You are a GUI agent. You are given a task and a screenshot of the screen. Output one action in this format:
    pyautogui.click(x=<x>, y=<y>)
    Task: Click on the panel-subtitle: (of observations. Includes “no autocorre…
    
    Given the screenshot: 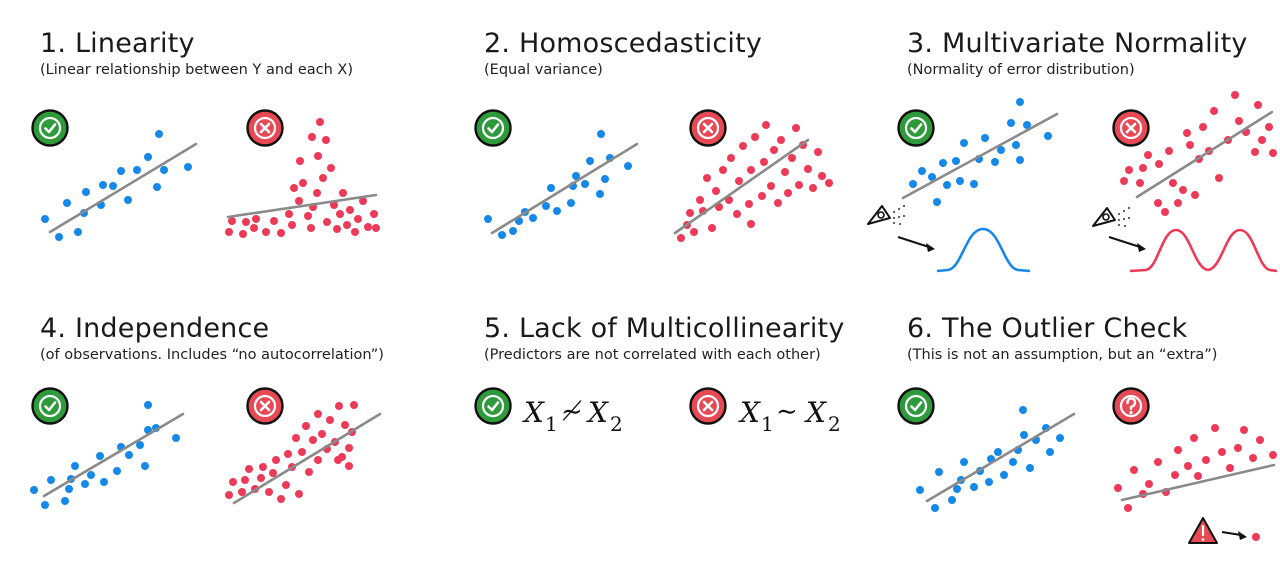 What is the action you would take?
    pyautogui.click(x=212, y=355)
    